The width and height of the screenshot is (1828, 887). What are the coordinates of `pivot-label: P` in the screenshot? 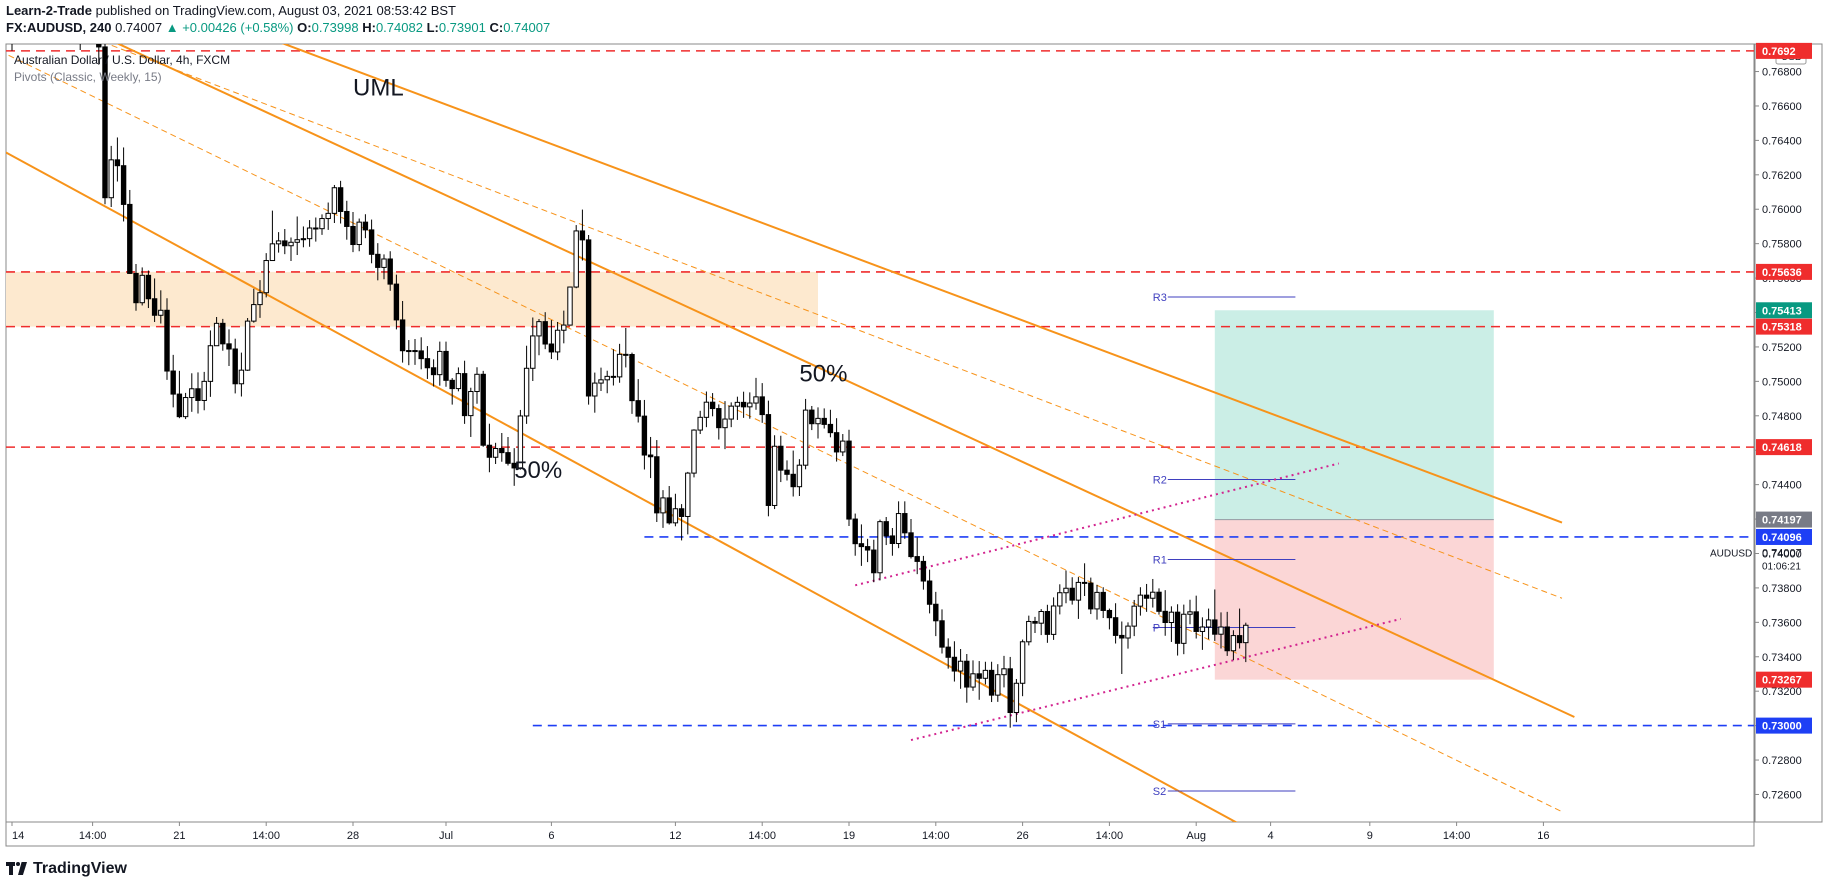 It's located at (1156, 629).